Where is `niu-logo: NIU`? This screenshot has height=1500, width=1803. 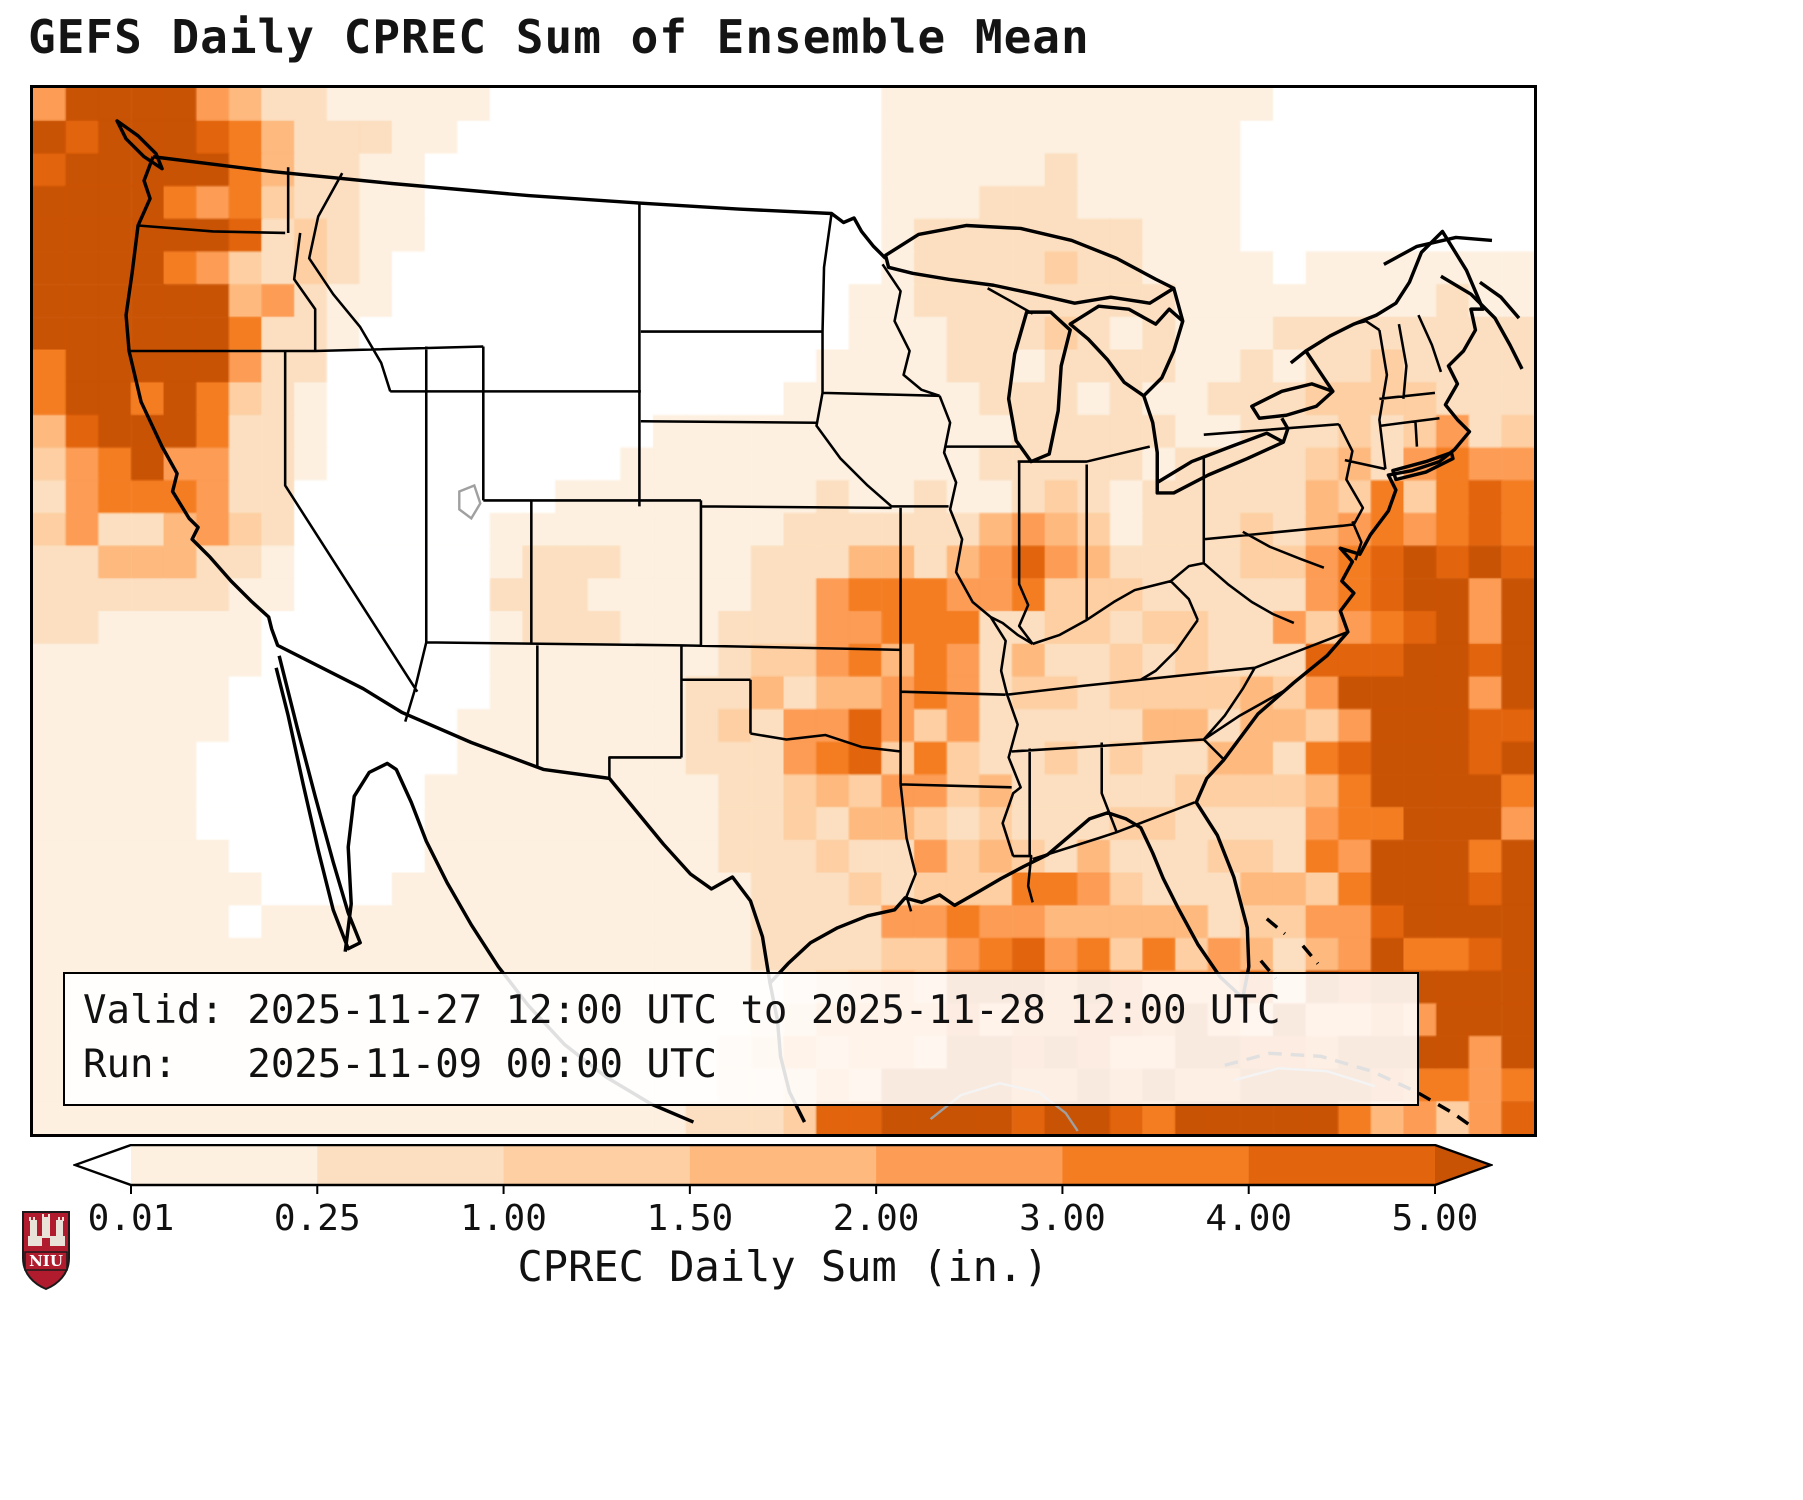
niu-logo: NIU is located at coordinates (46, 1251).